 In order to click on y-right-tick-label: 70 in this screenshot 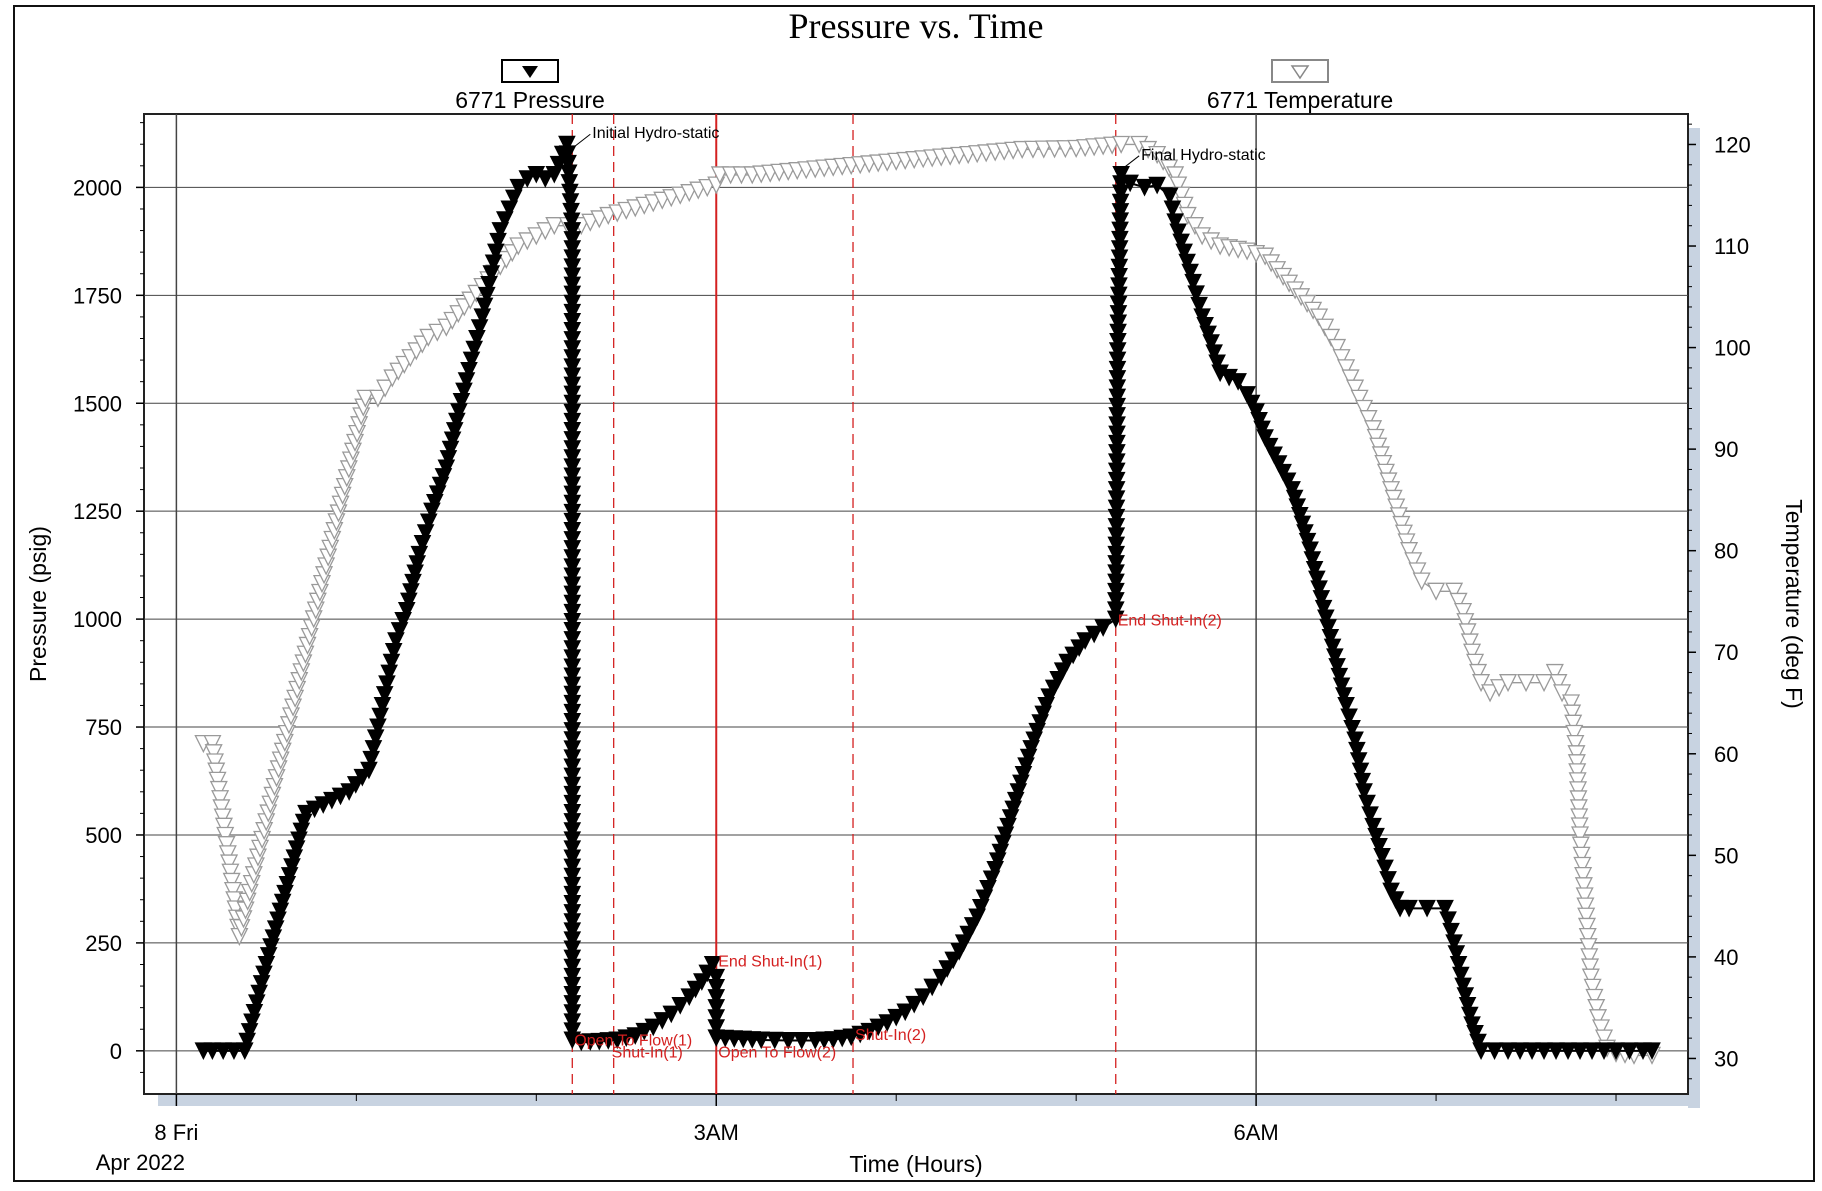, I will do `click(1726, 652)`.